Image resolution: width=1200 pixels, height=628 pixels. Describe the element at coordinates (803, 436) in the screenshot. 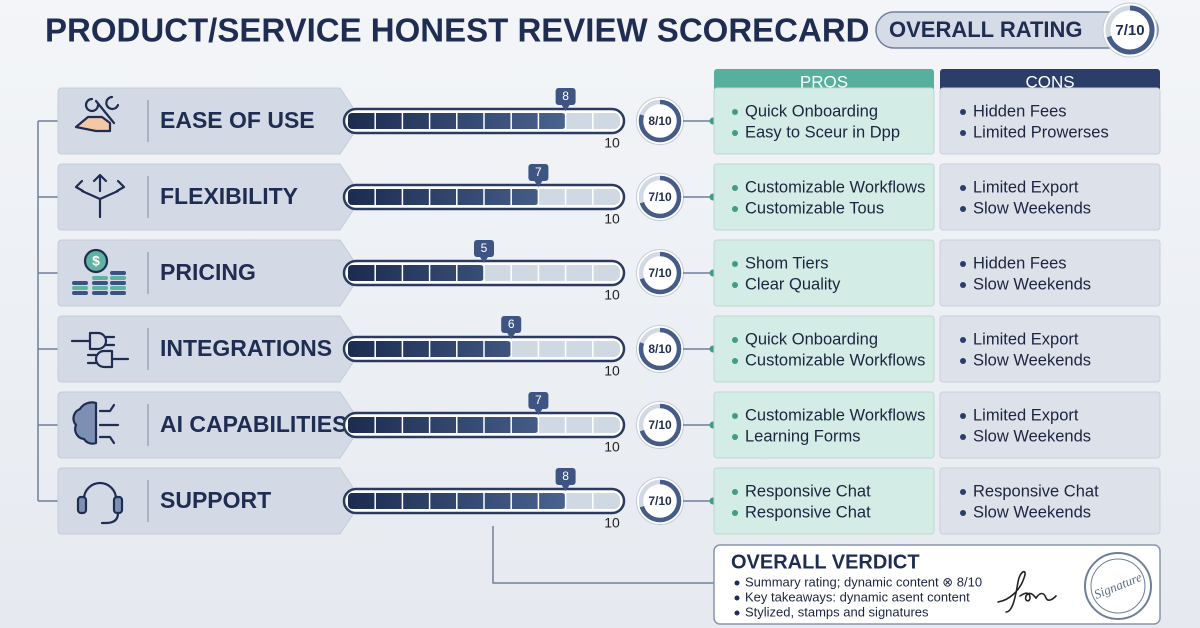

I see `pros-item: Learning Forms` at that location.